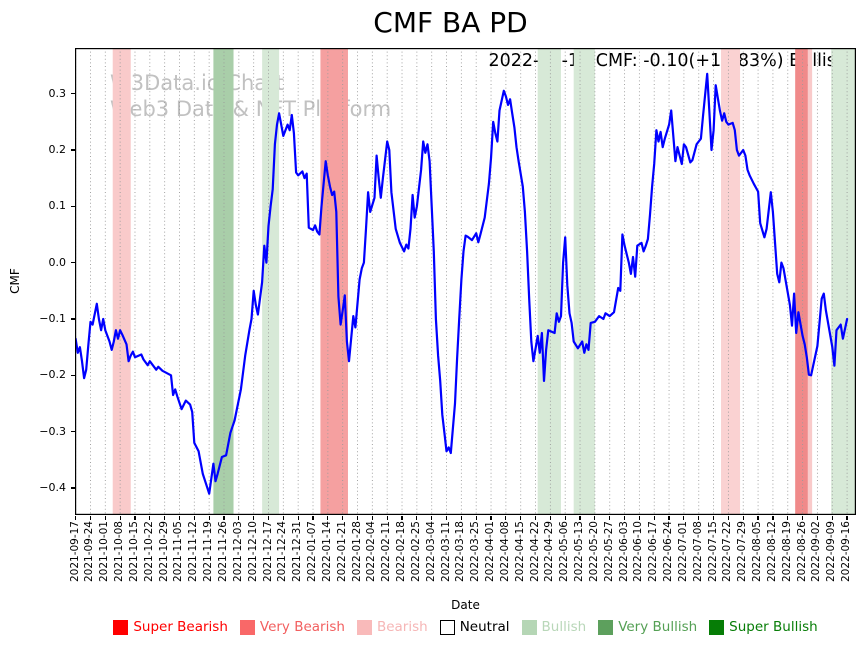 Image resolution: width=864 pixels, height=646 pixels. What do you see at coordinates (460, 552) in the screenshot?
I see `x-tick-label: 2022-03-18` at bounding box center [460, 552].